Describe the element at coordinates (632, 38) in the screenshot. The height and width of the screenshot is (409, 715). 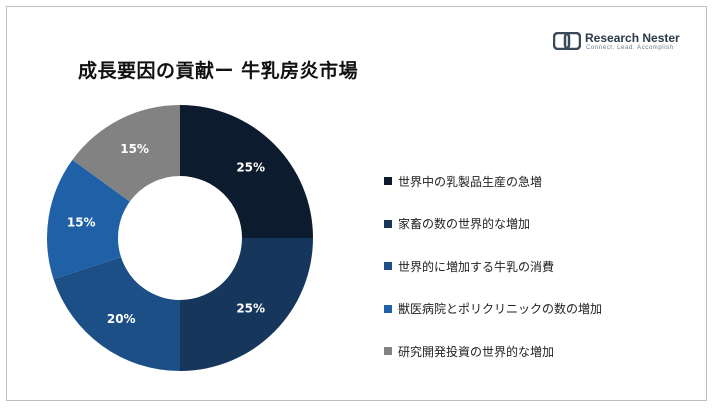
I see `logo-name: Research Nester` at that location.